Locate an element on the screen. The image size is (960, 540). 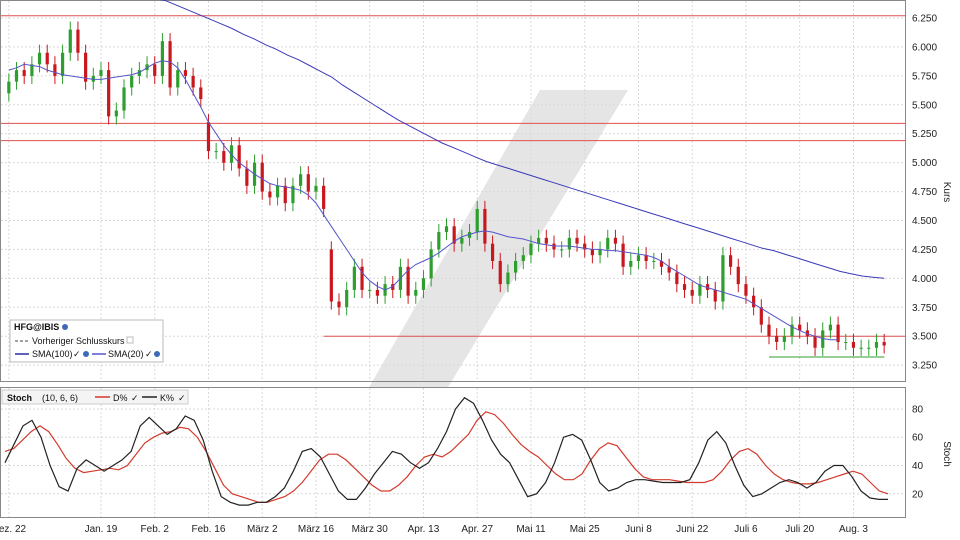
price-tick-label: 3.250 is located at coordinates (924, 366).